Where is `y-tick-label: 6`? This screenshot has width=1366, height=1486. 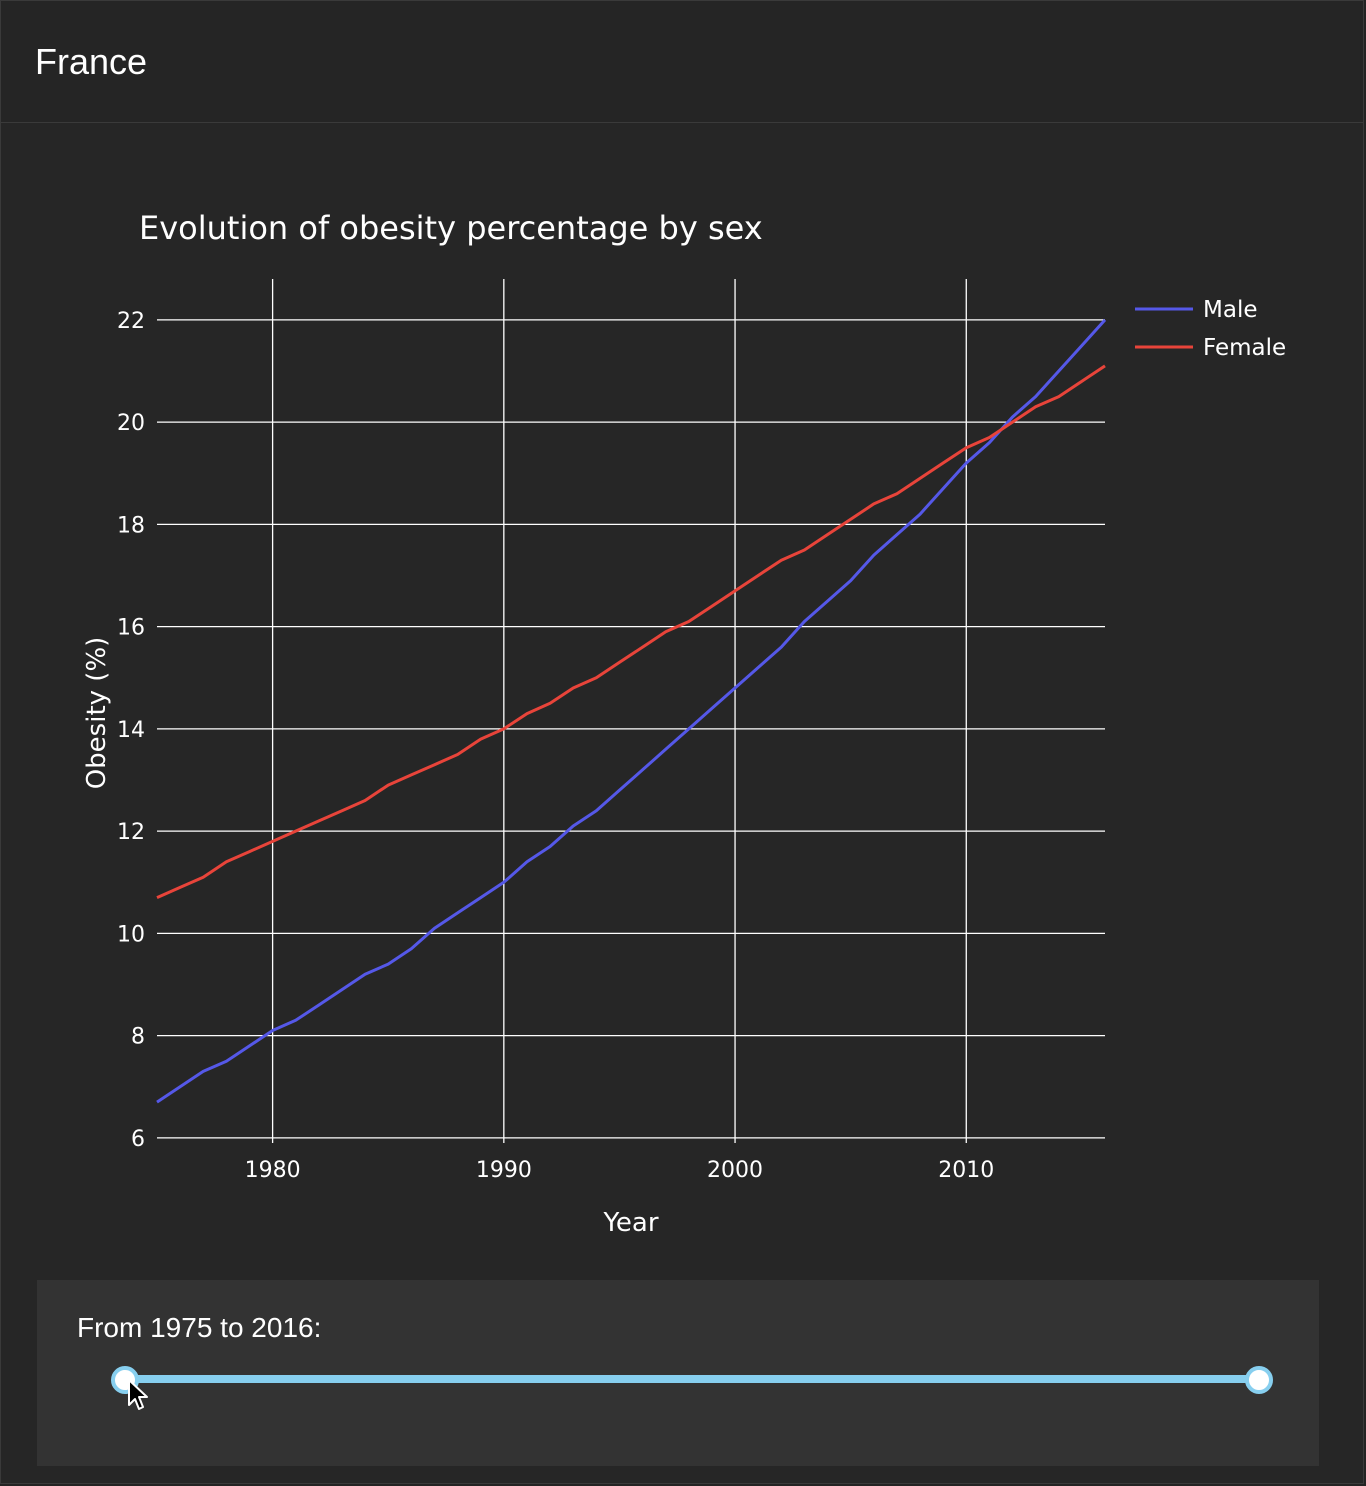
y-tick-label: 6 is located at coordinates (138, 1139).